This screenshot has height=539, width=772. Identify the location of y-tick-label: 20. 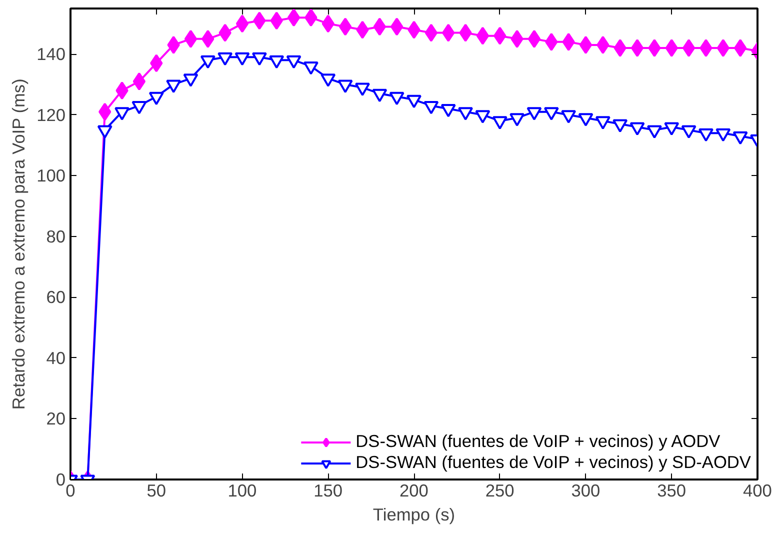
(56, 418).